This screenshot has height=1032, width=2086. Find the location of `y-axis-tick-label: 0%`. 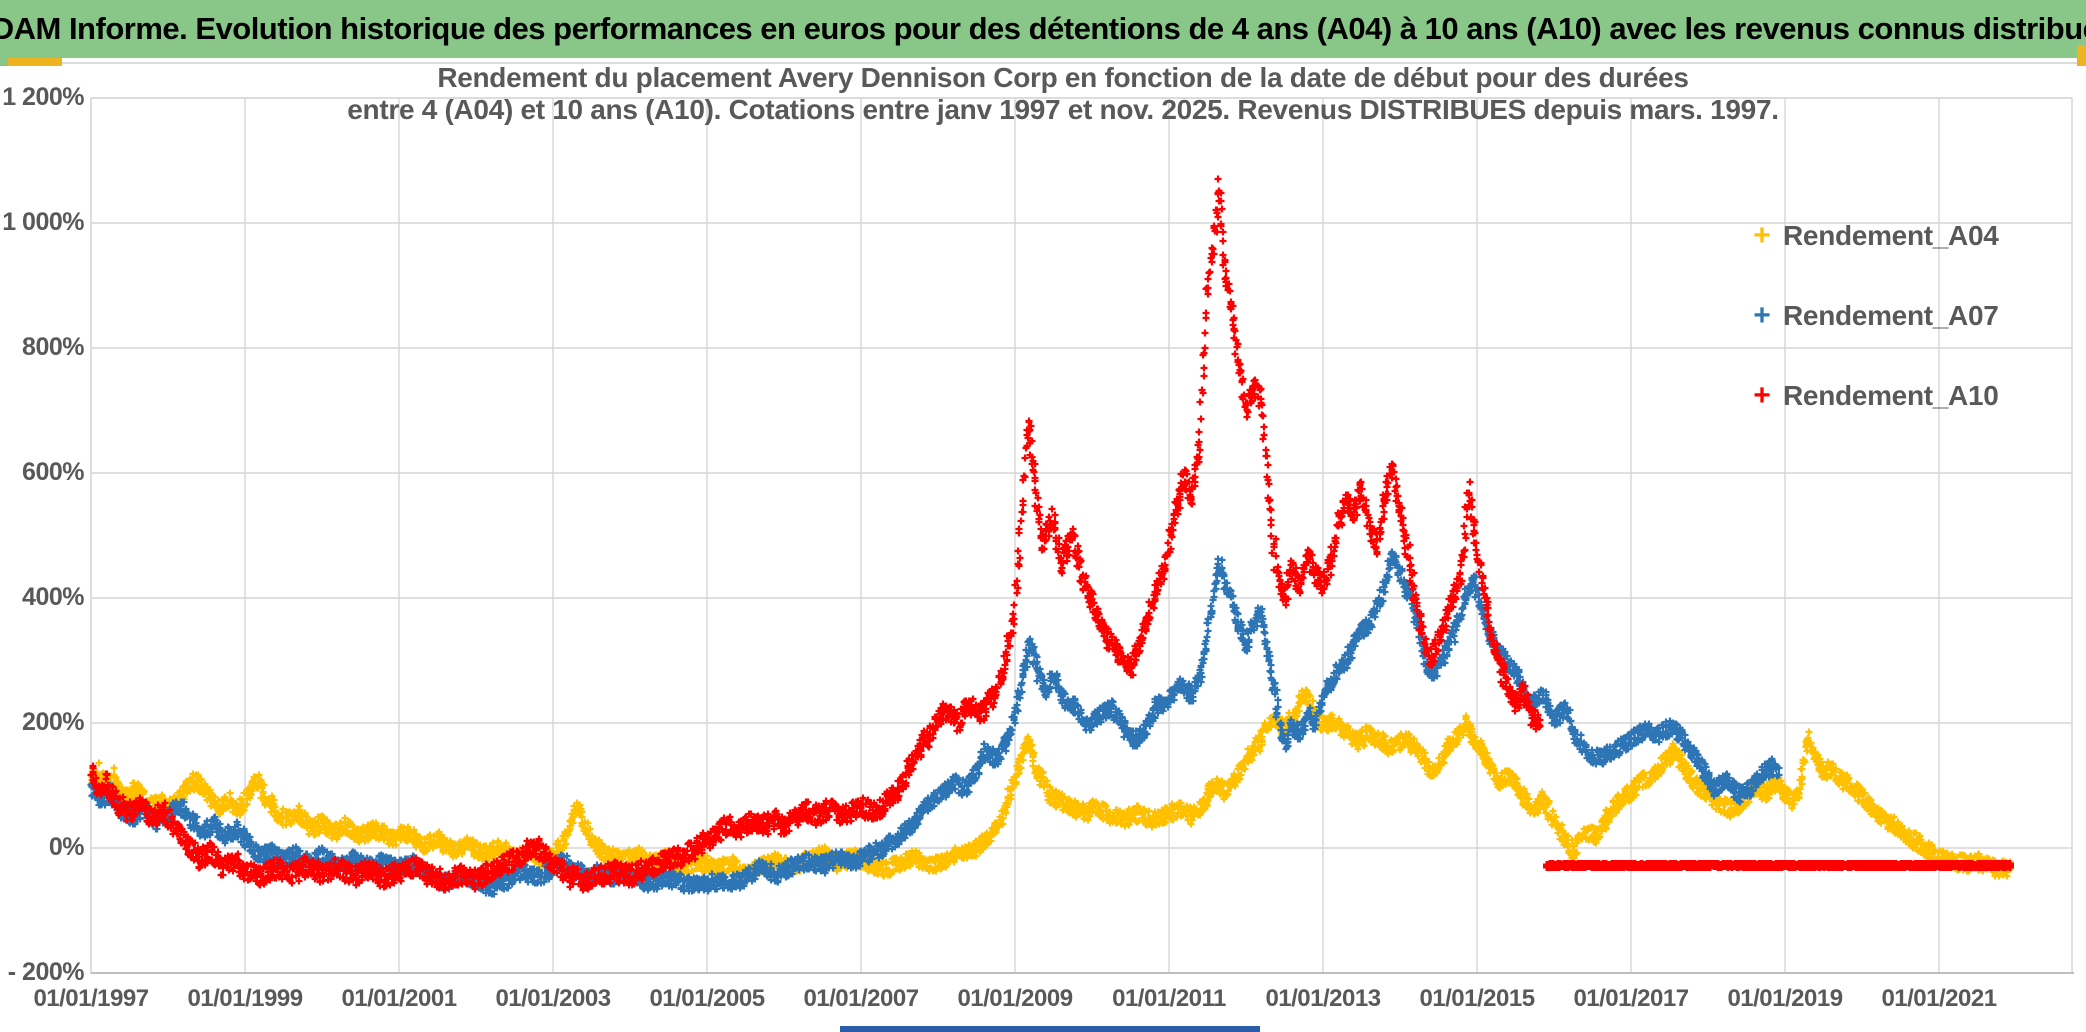

y-axis-tick-label: 0% is located at coordinates (66, 847).